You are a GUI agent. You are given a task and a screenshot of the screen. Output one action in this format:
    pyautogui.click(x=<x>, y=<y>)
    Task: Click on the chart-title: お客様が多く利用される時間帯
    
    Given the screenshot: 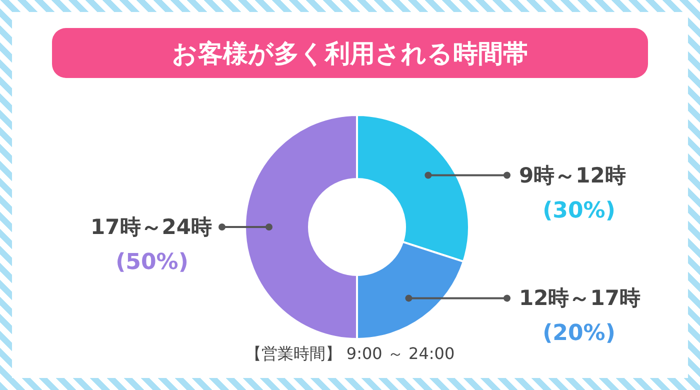 What is the action you would take?
    pyautogui.click(x=350, y=53)
    